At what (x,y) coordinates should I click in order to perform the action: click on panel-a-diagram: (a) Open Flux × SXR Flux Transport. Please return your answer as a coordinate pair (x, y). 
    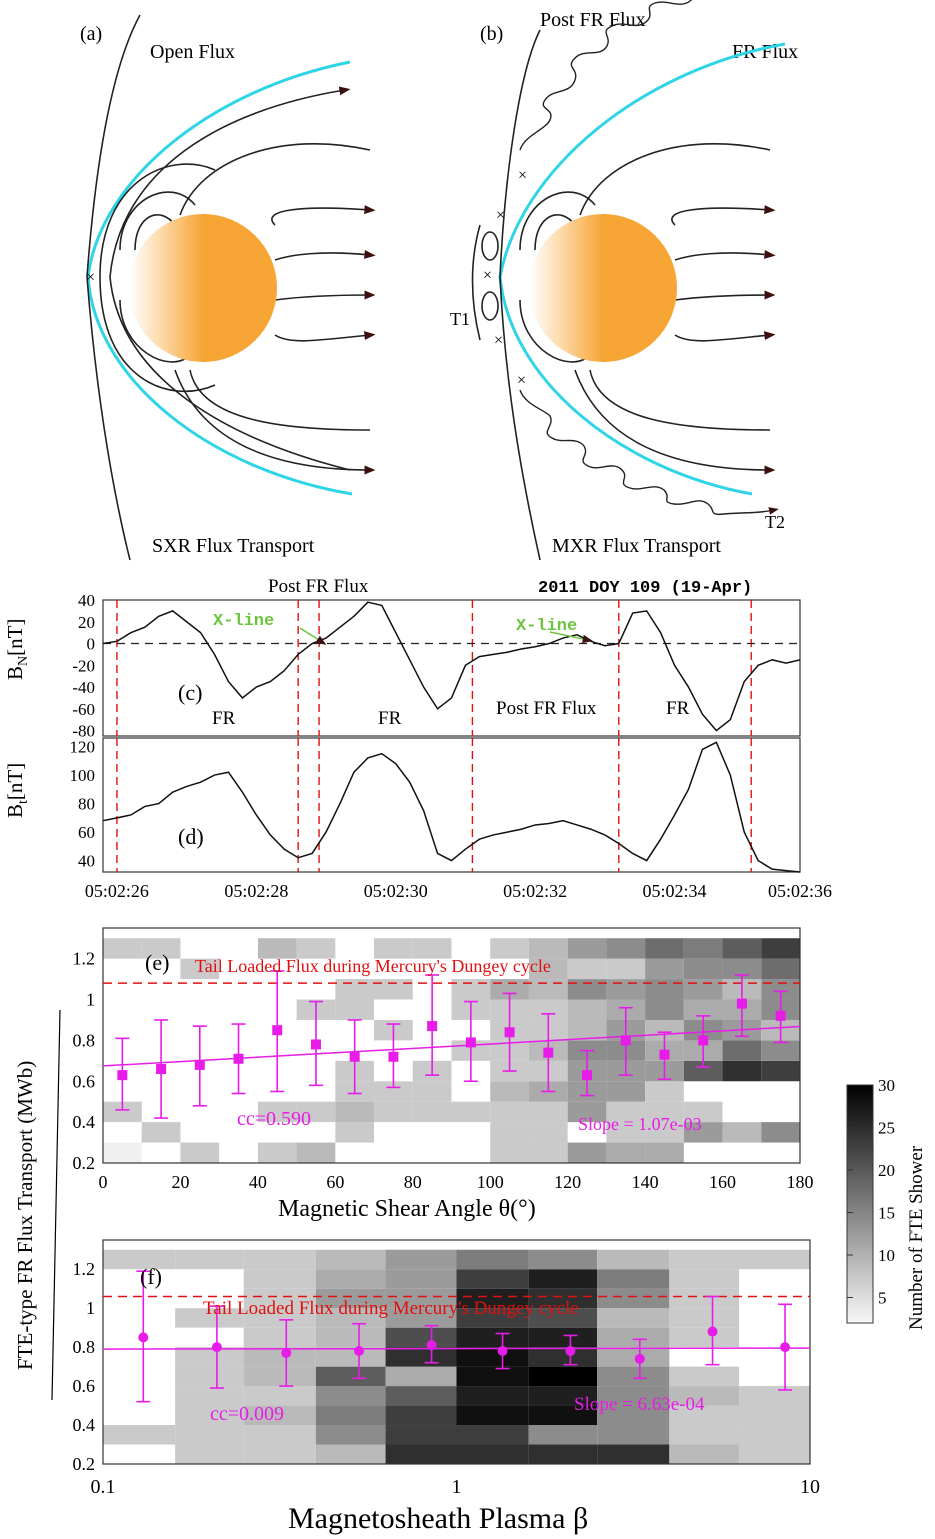
    Looking at the image, I should click on (228, 287).